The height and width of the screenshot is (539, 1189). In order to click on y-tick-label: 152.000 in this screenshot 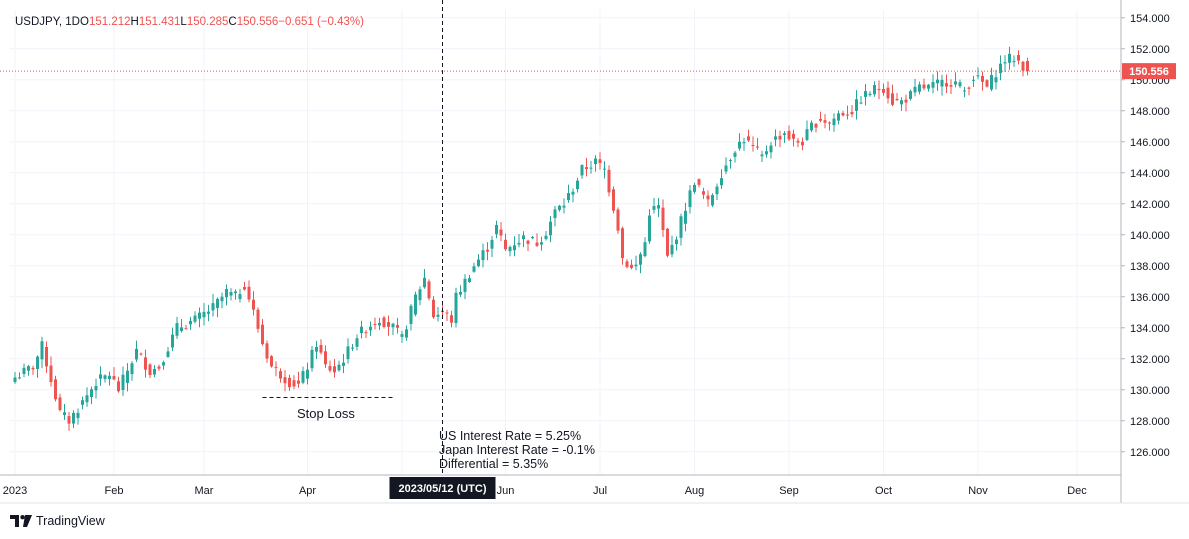, I will do `click(1150, 50)`.